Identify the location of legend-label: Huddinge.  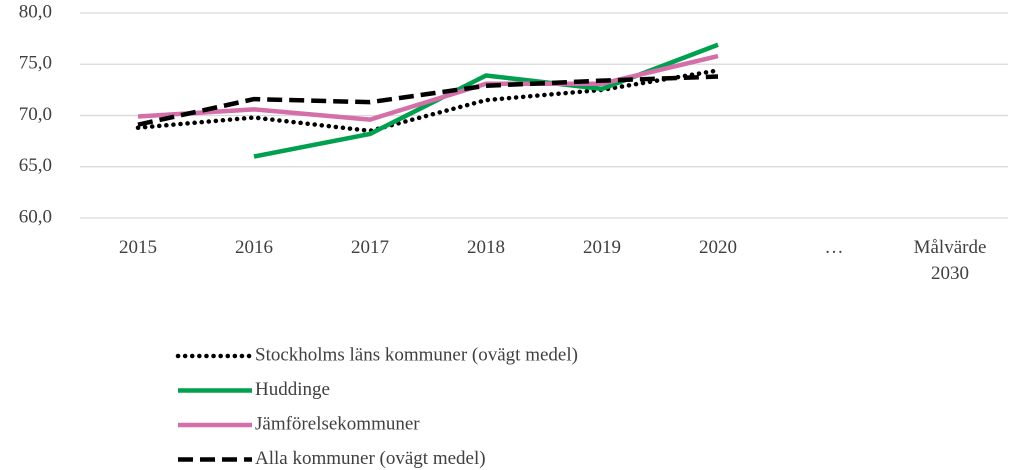
(292, 389).